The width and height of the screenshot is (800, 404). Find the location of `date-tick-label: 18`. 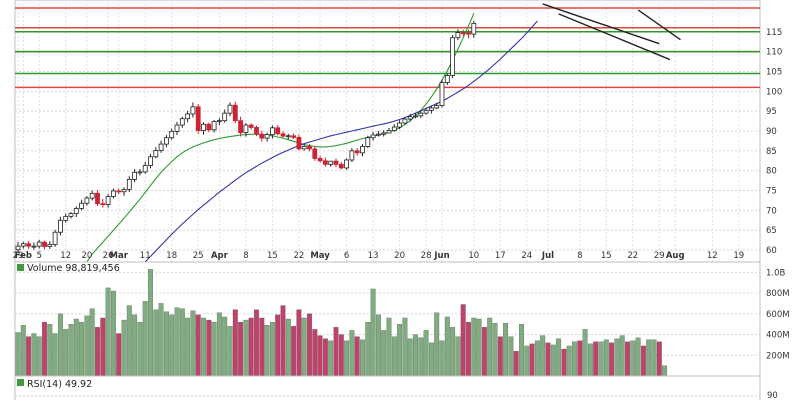

date-tick-label: 18 is located at coordinates (171, 256).